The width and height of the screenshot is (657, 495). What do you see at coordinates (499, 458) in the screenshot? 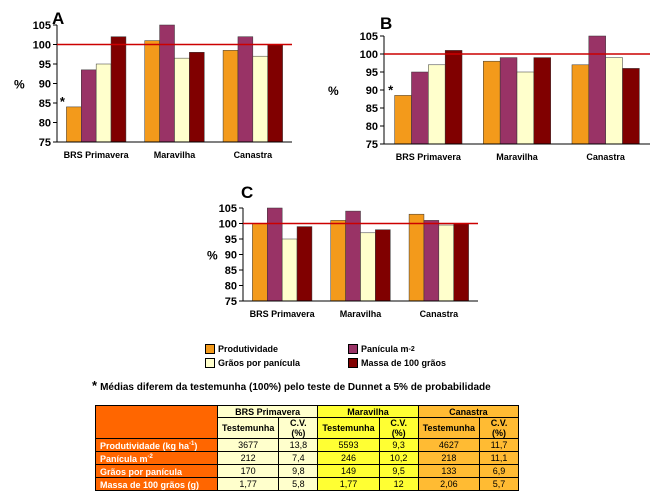
I see `table-cell: 11,1` at bounding box center [499, 458].